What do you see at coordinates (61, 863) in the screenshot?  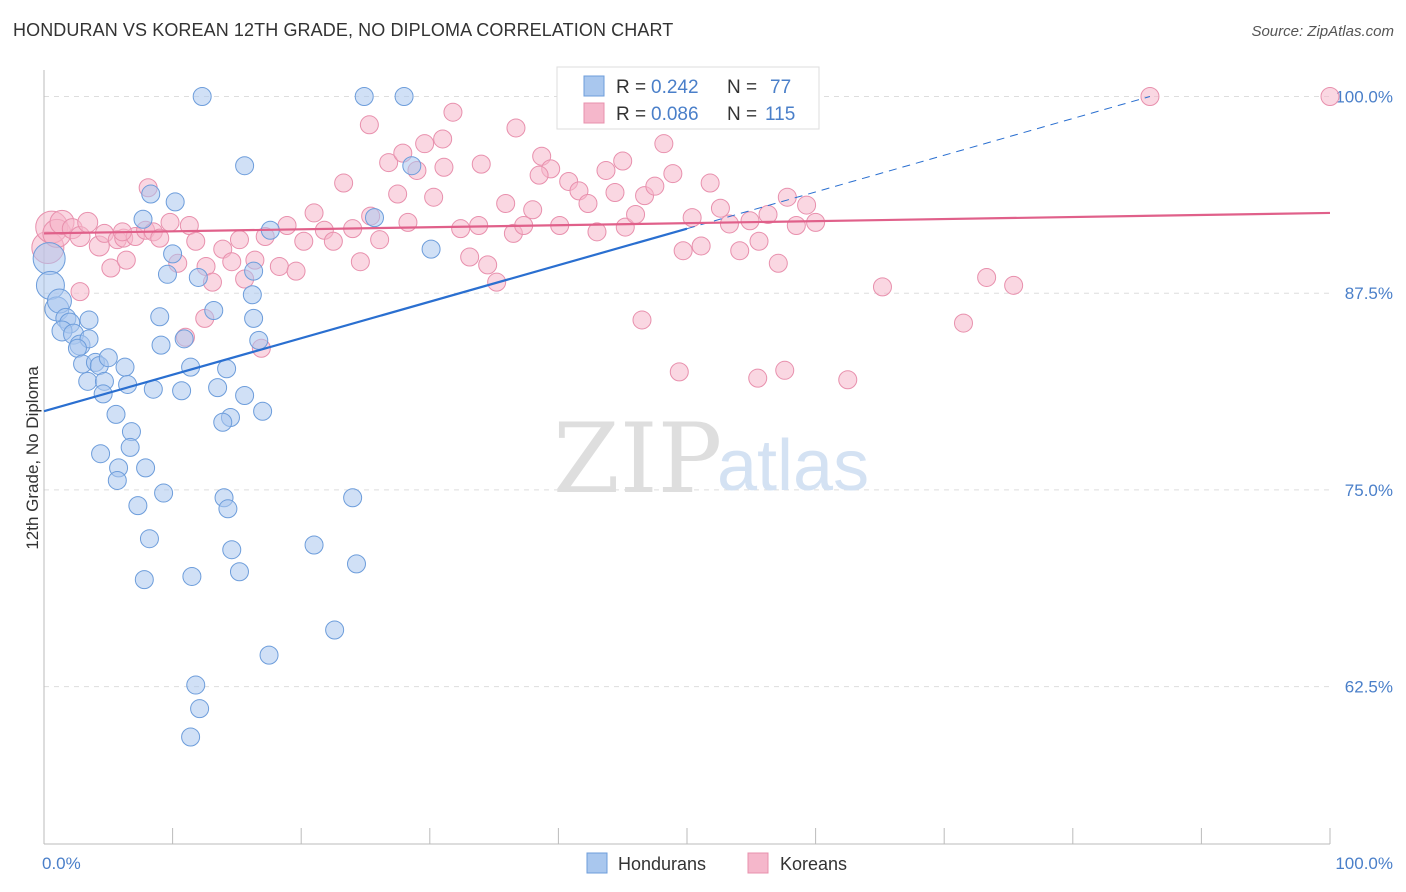 I see `x-tick-label-min: 0.0%` at bounding box center [61, 863].